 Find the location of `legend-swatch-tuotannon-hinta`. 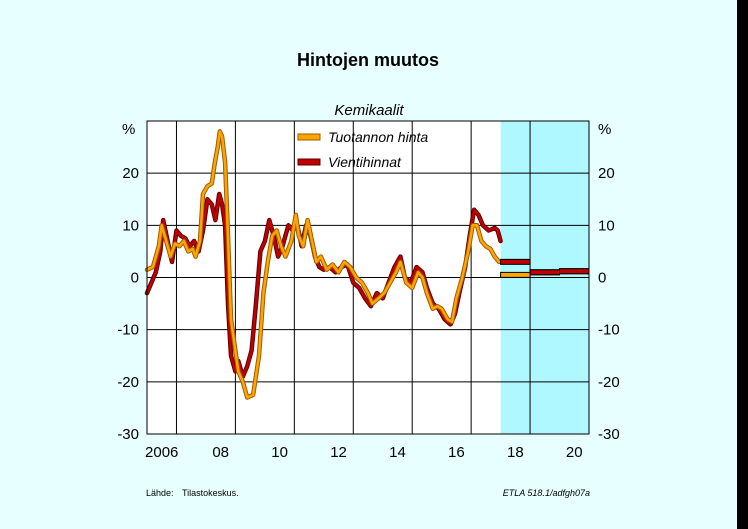

legend-swatch-tuotannon-hinta is located at coordinates (309, 137).